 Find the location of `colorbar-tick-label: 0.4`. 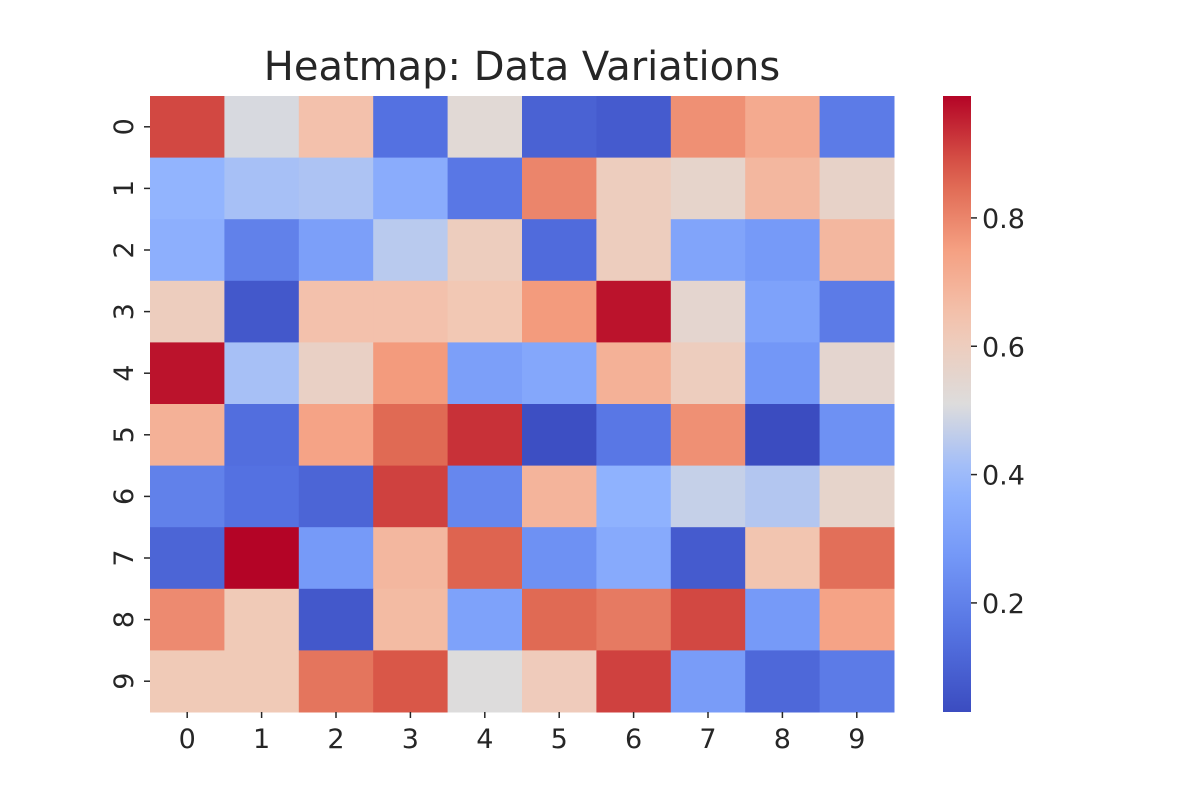

colorbar-tick-label: 0.4 is located at coordinates (1003, 476).